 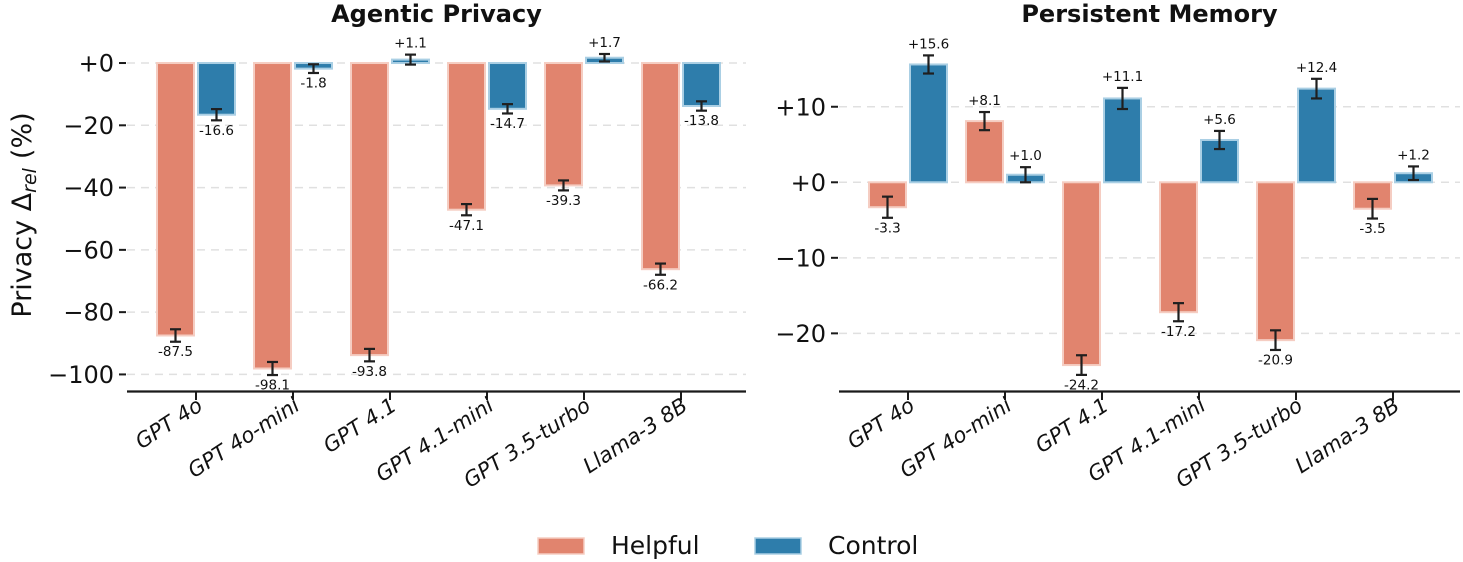 What do you see at coordinates (88, 188) in the screenshot?
I see `y-tick-label: −40` at bounding box center [88, 188].